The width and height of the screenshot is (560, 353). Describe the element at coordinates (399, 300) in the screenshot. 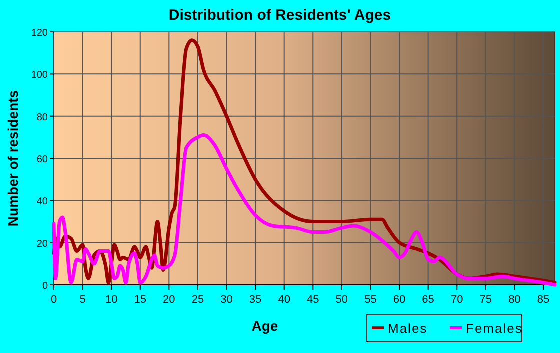

I see `x-tick-label: 60` at that location.